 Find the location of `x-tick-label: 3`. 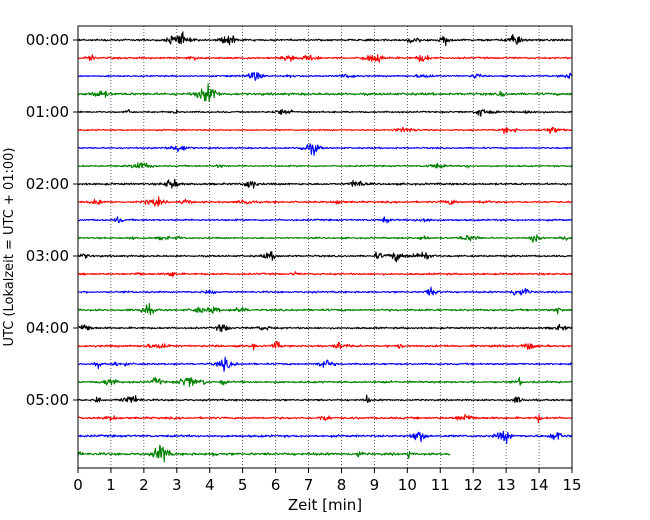

x-tick-label: 3 is located at coordinates (177, 485).